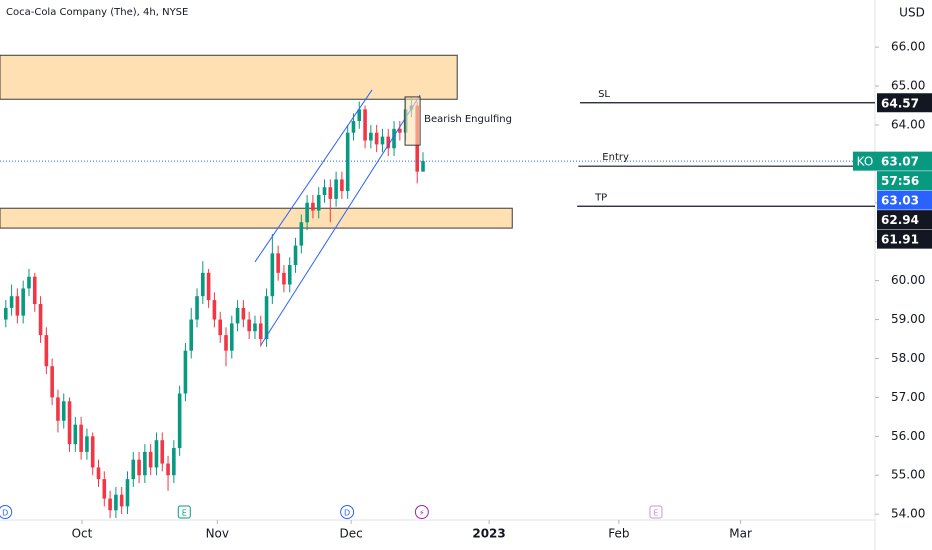  What do you see at coordinates (908, 319) in the screenshot?
I see `y-tick-label: 59.00` at bounding box center [908, 319].